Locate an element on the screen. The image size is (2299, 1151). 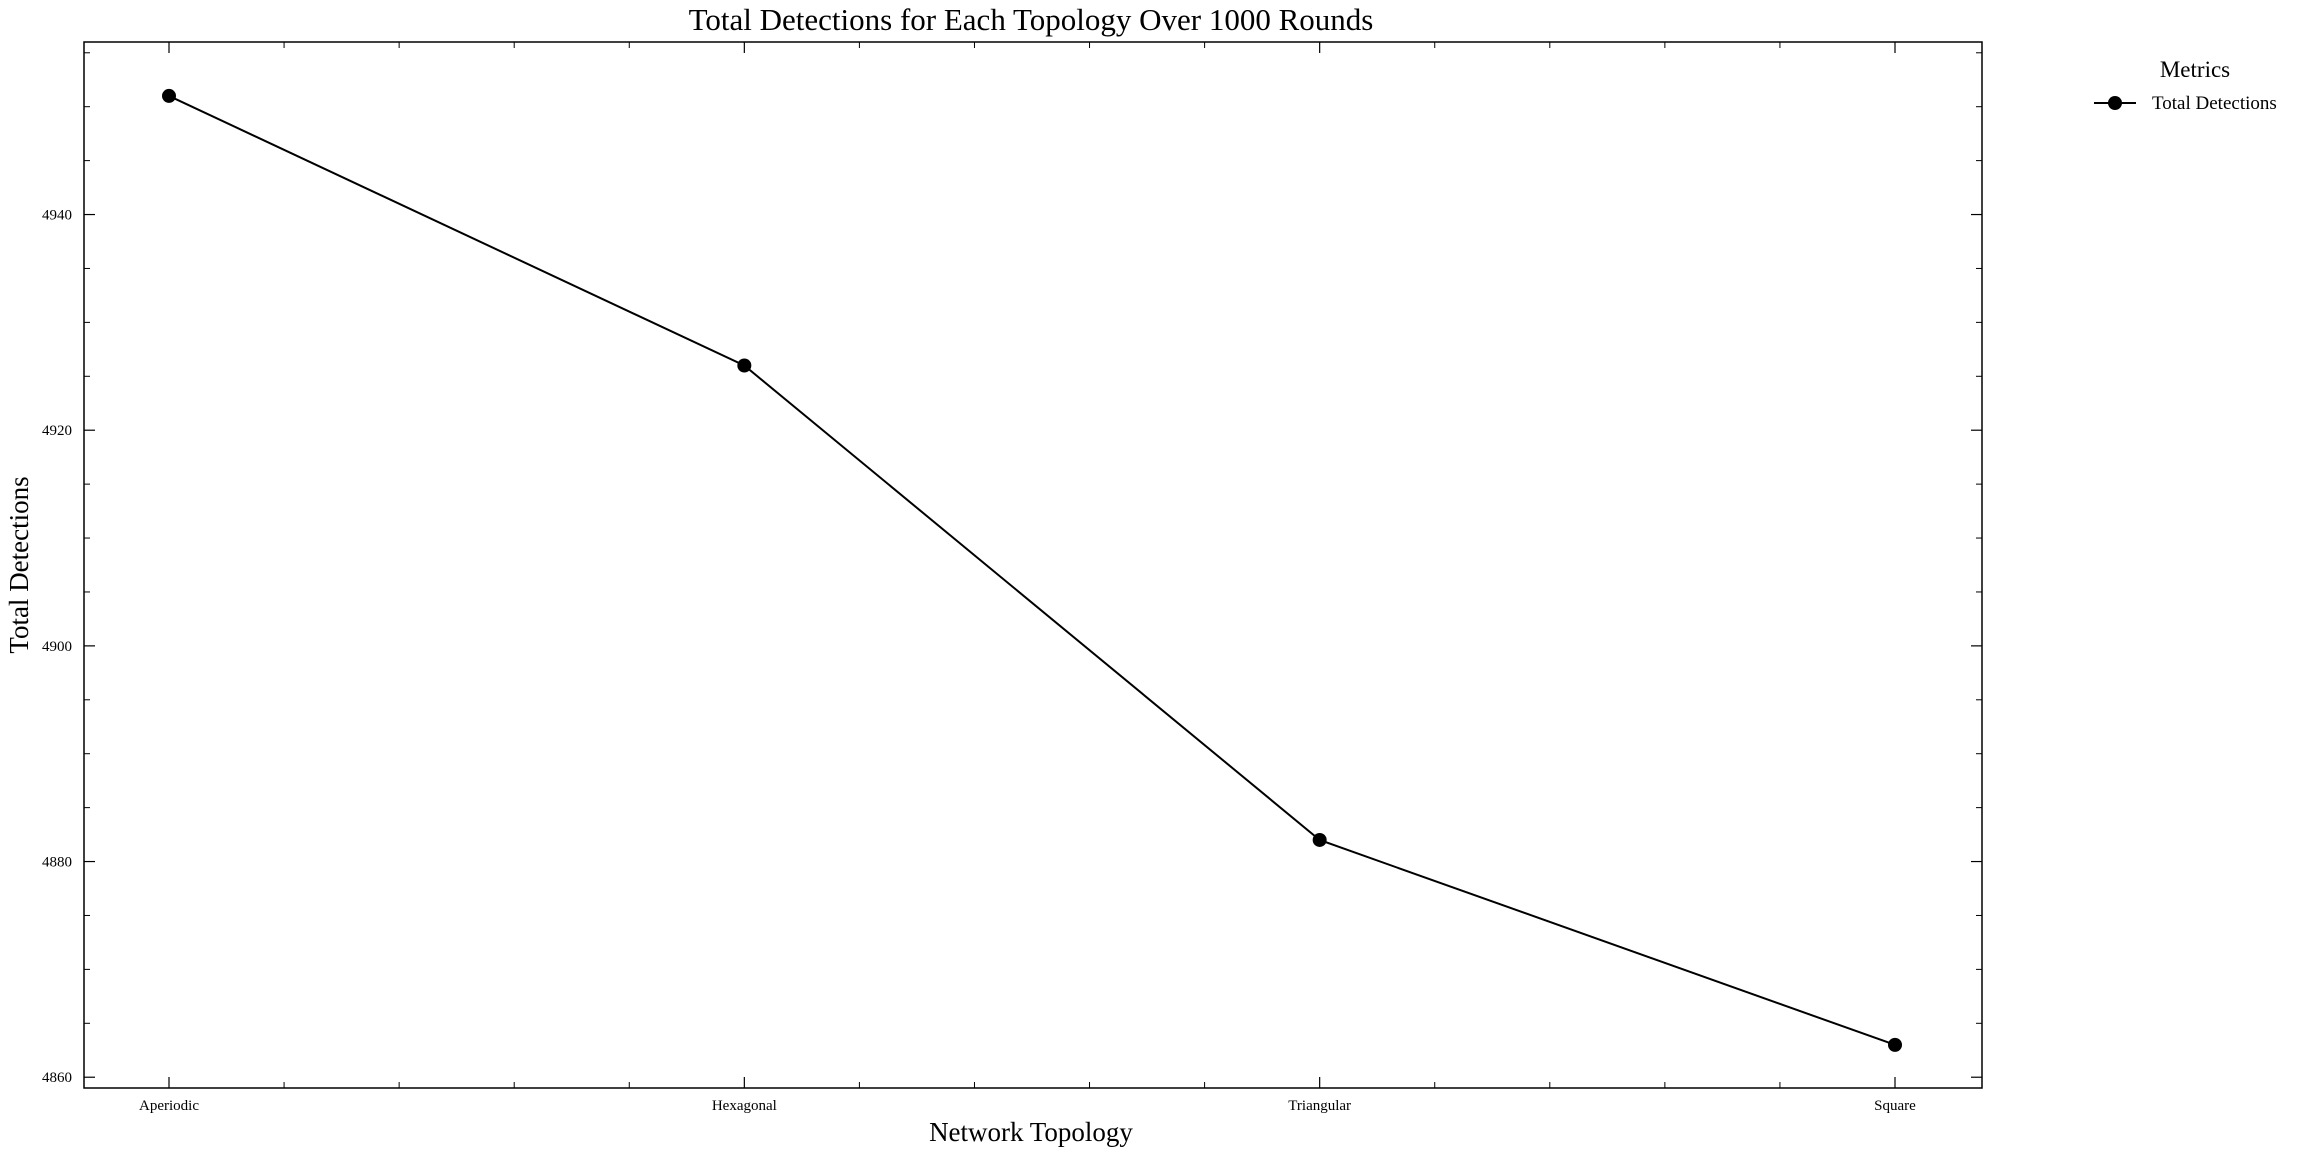
y-tick-label: 4900 is located at coordinates (57, 647).